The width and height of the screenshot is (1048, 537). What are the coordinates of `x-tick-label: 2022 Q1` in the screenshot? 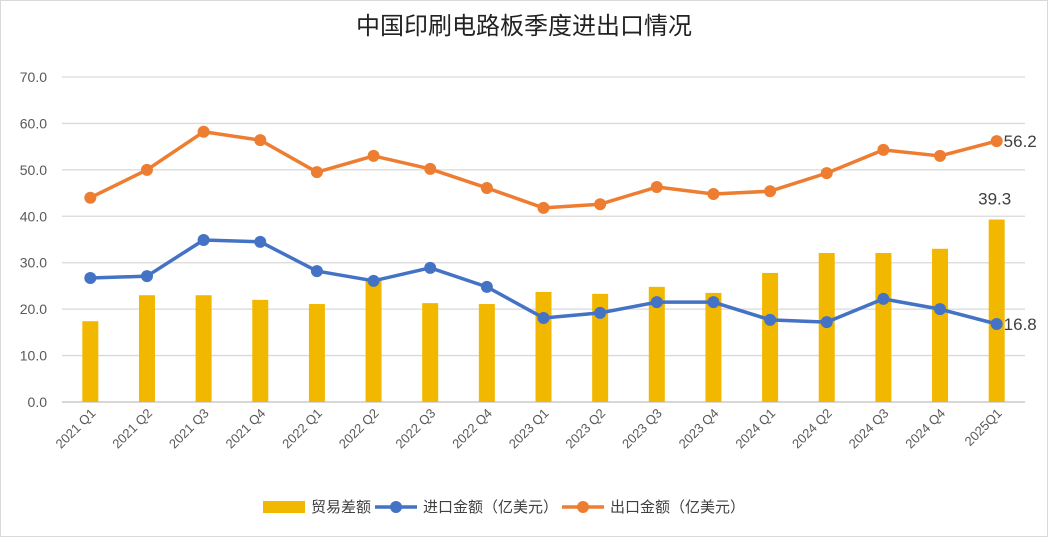 It's located at (302, 429).